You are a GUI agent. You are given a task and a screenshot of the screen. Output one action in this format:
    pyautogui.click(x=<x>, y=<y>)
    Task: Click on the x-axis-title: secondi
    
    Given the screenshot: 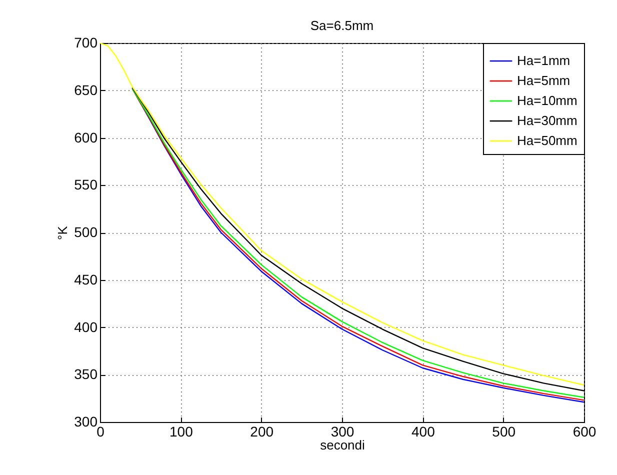 What is the action you would take?
    pyautogui.click(x=343, y=445)
    